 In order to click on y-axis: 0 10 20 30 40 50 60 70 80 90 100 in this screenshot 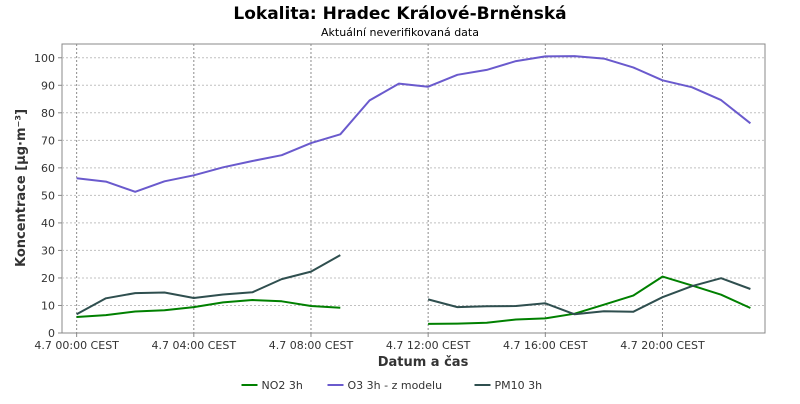, I will do `click(48, 196)`.